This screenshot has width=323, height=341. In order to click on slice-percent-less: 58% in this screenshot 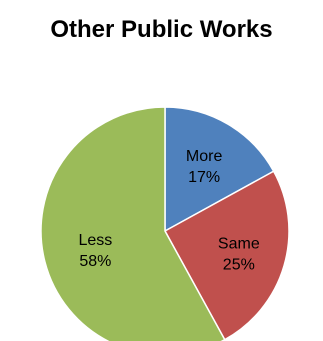, I will do `click(95, 261)`.